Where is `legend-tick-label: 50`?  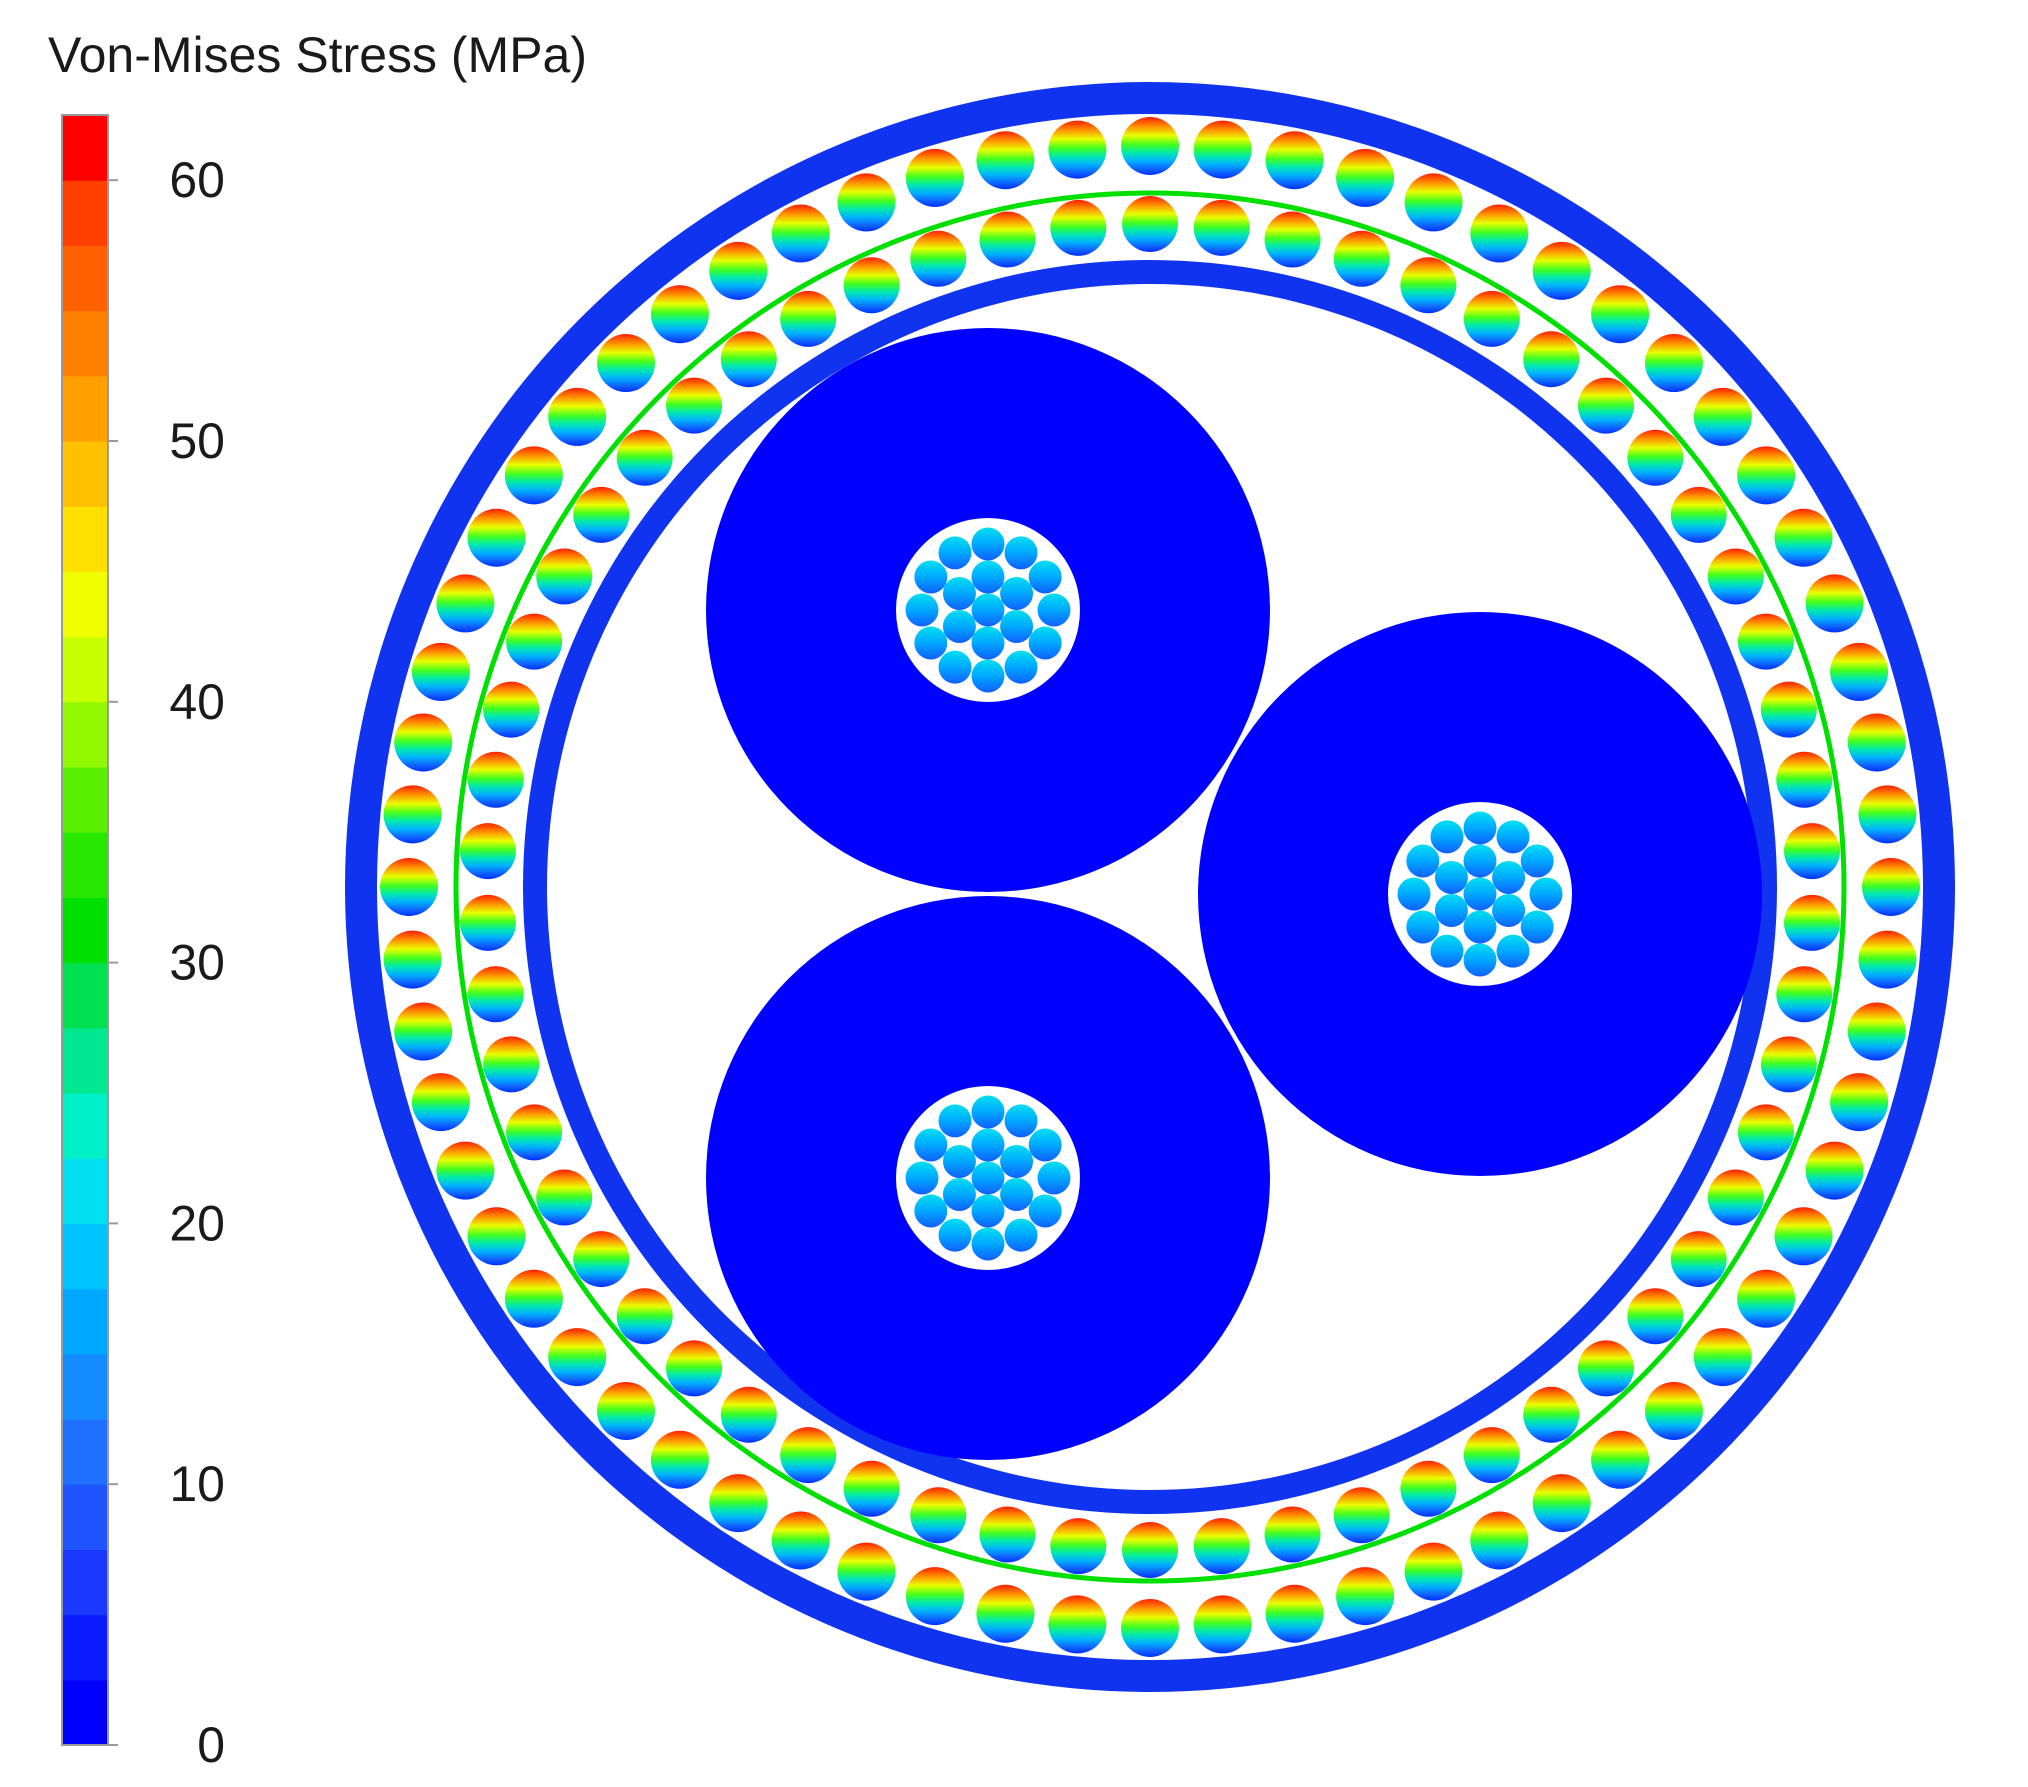 legend-tick-label: 50 is located at coordinates (197, 441).